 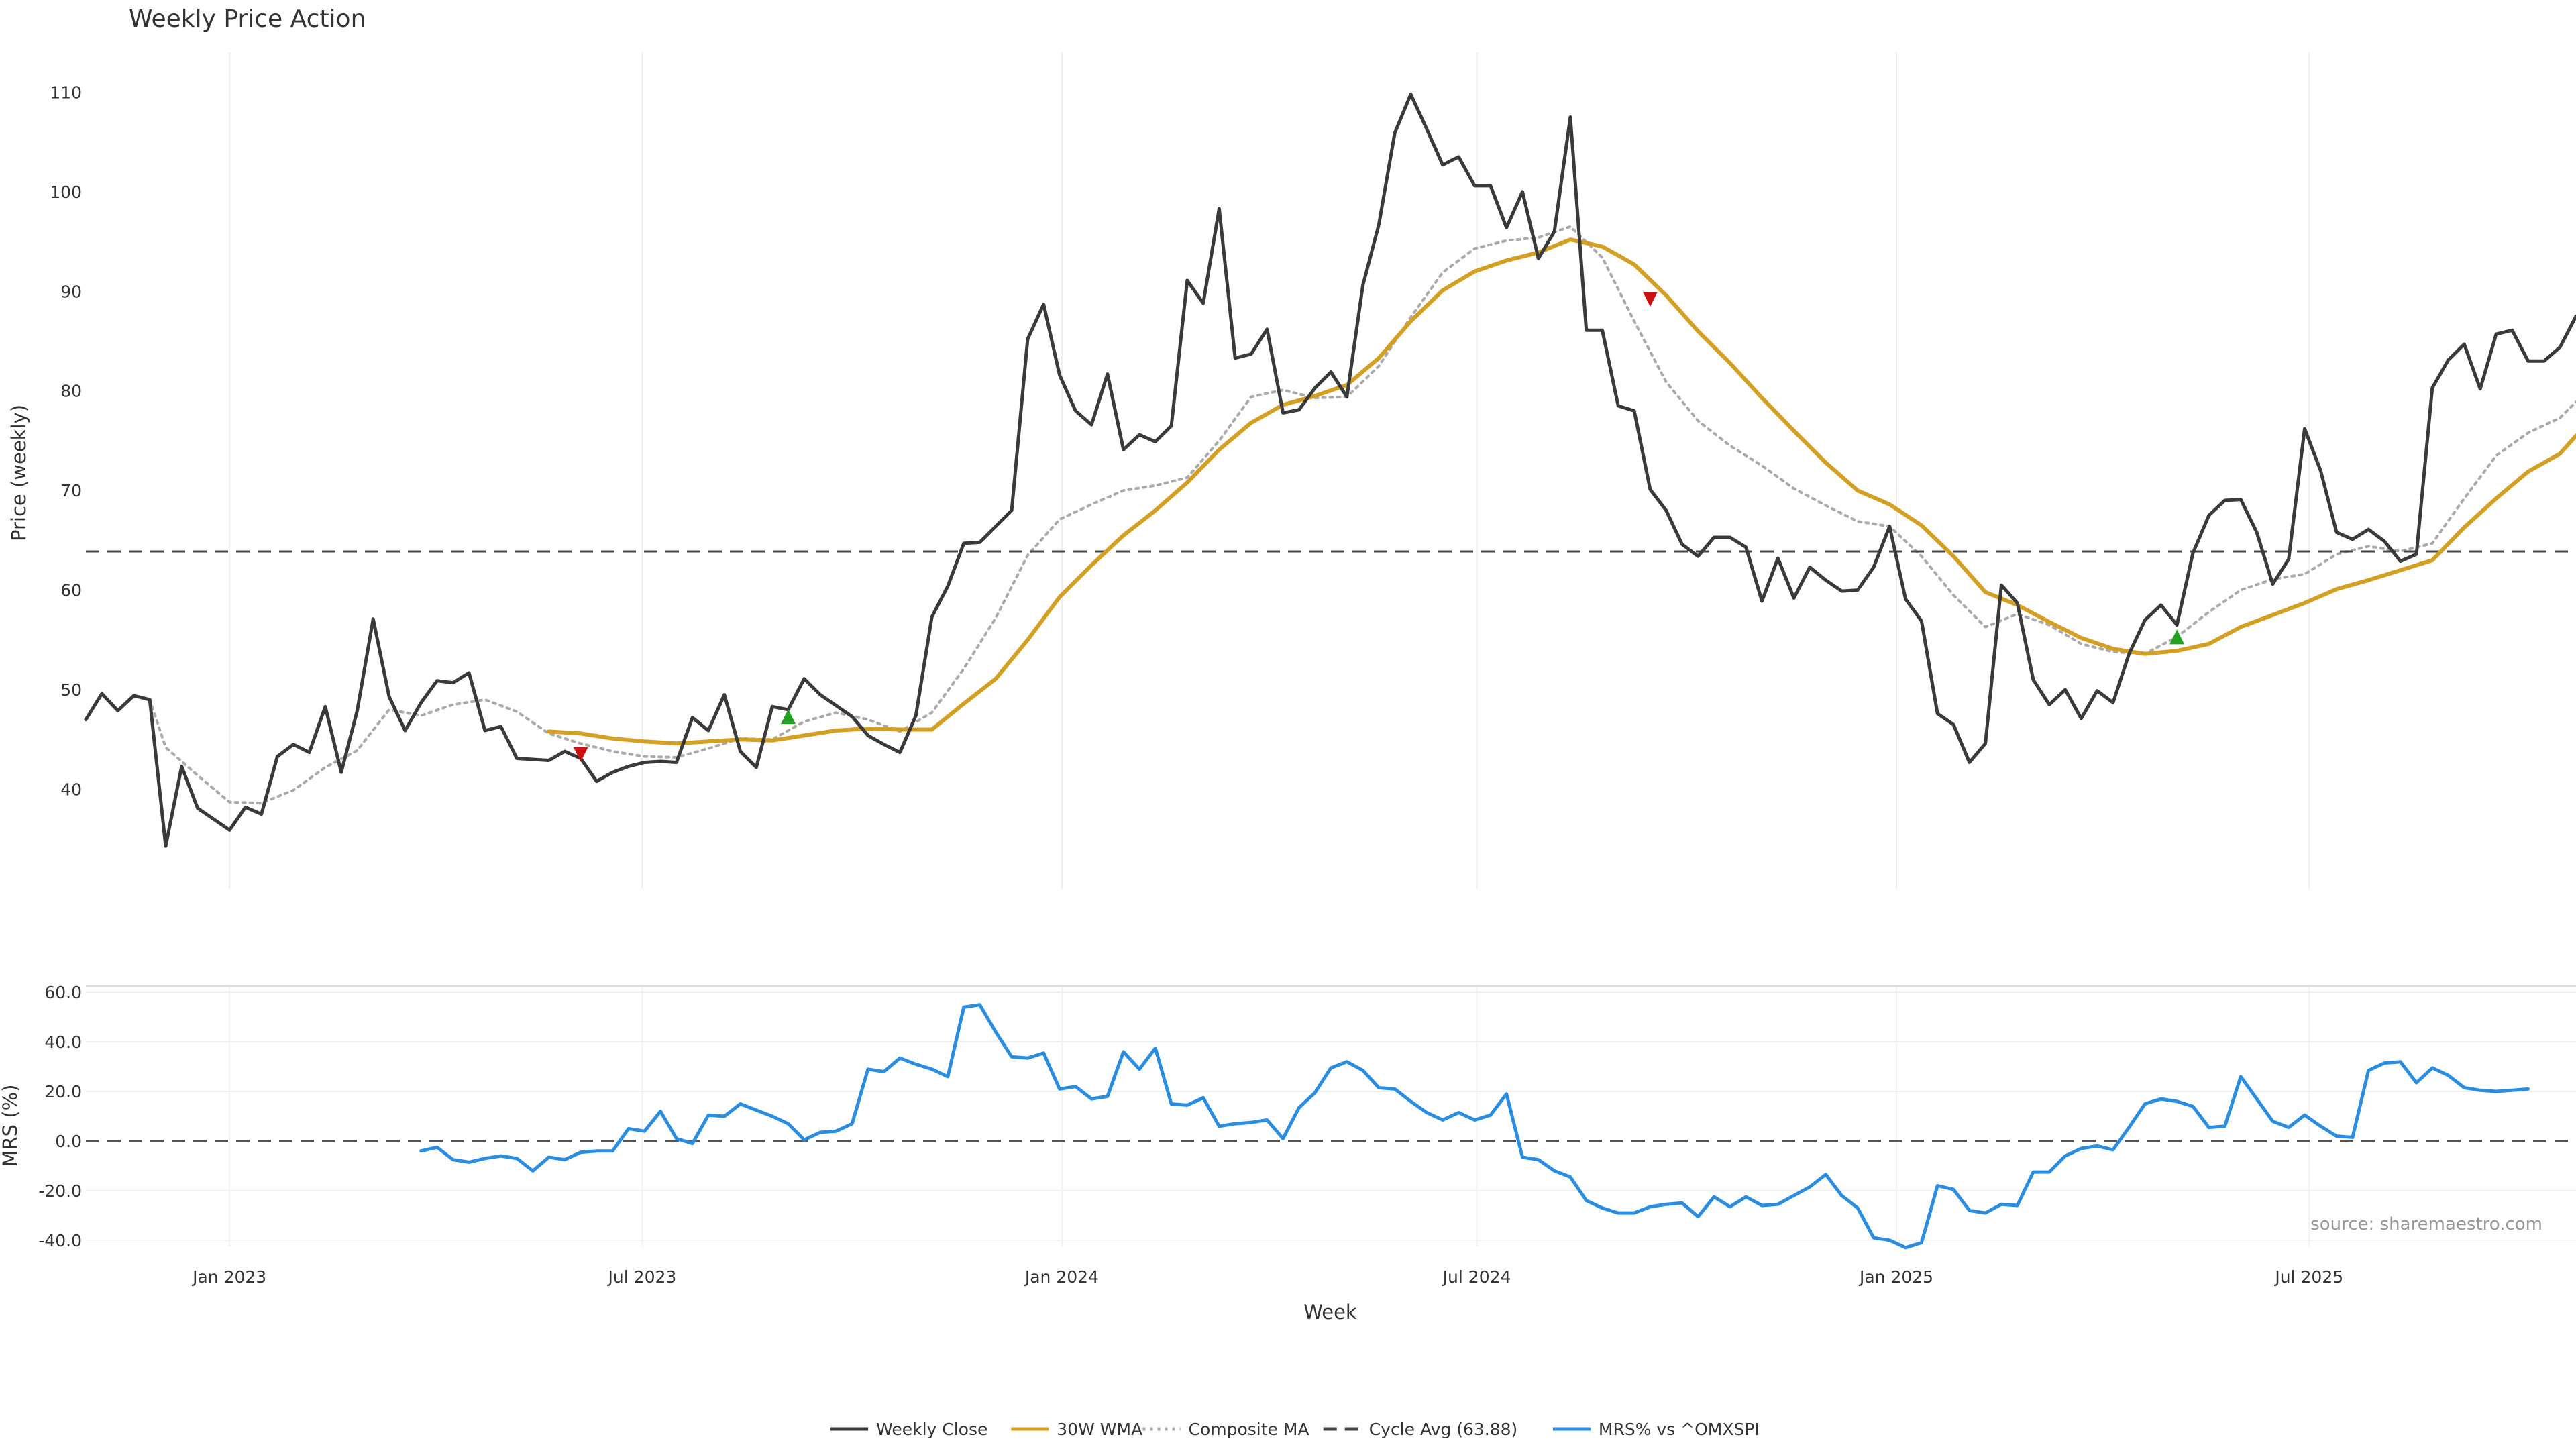 What do you see at coordinates (642, 1277) in the screenshot?
I see `x-tick-label: Jul 2023` at bounding box center [642, 1277].